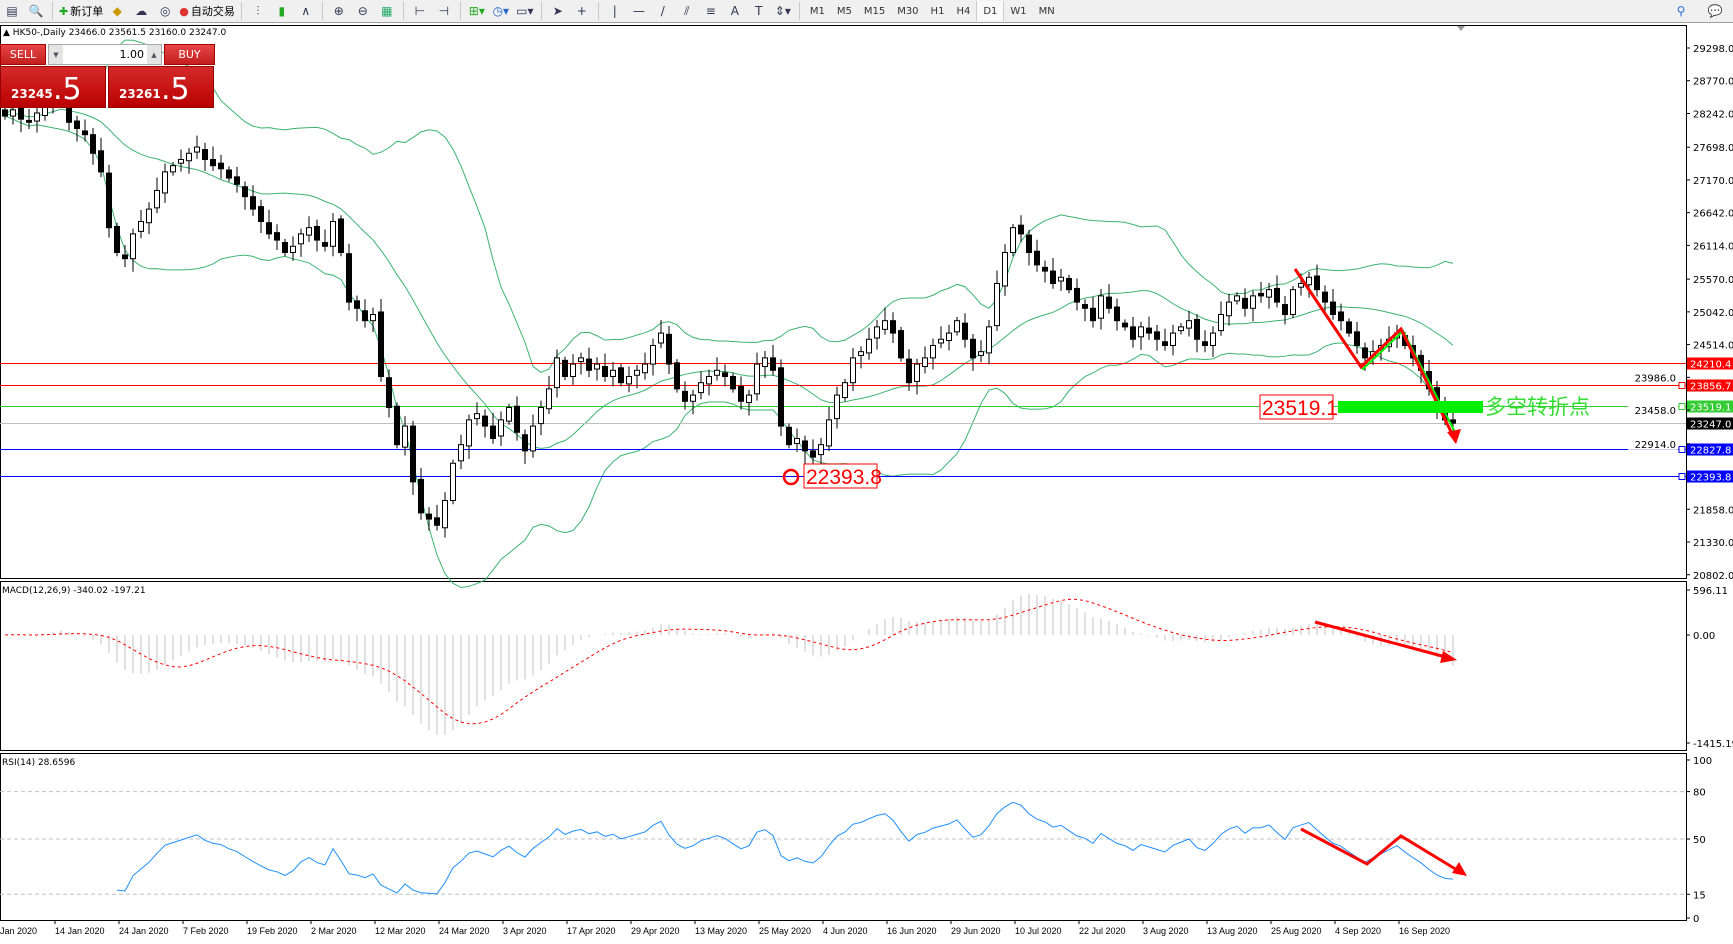 The width and height of the screenshot is (1733, 944). What do you see at coordinates (141, 11) in the screenshot?
I see `navigator-icon: ☁` at bounding box center [141, 11].